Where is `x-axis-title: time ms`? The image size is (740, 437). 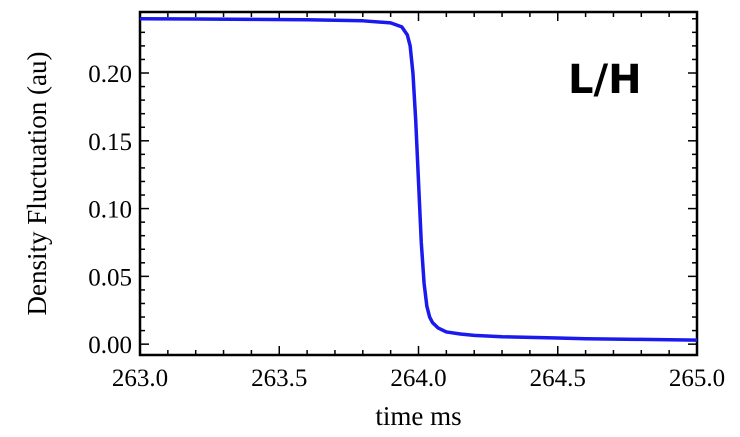 x-axis-title: time ms is located at coordinates (418, 416).